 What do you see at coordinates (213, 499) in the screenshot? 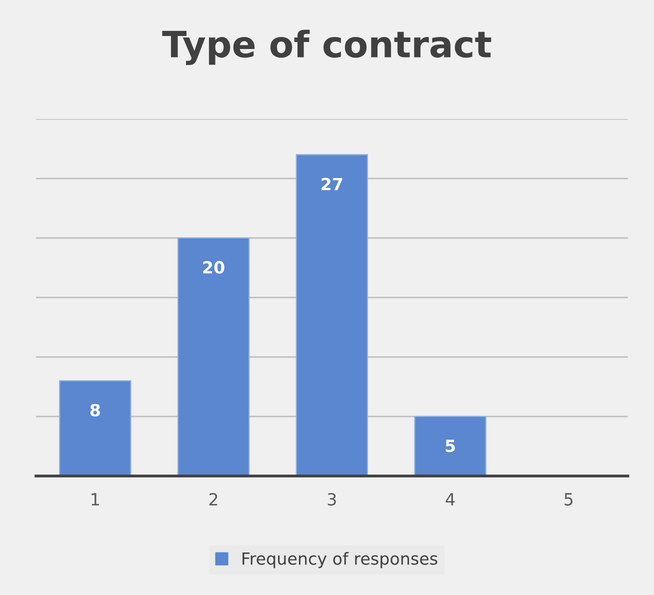
I see `x-tick-label: 2` at bounding box center [213, 499].